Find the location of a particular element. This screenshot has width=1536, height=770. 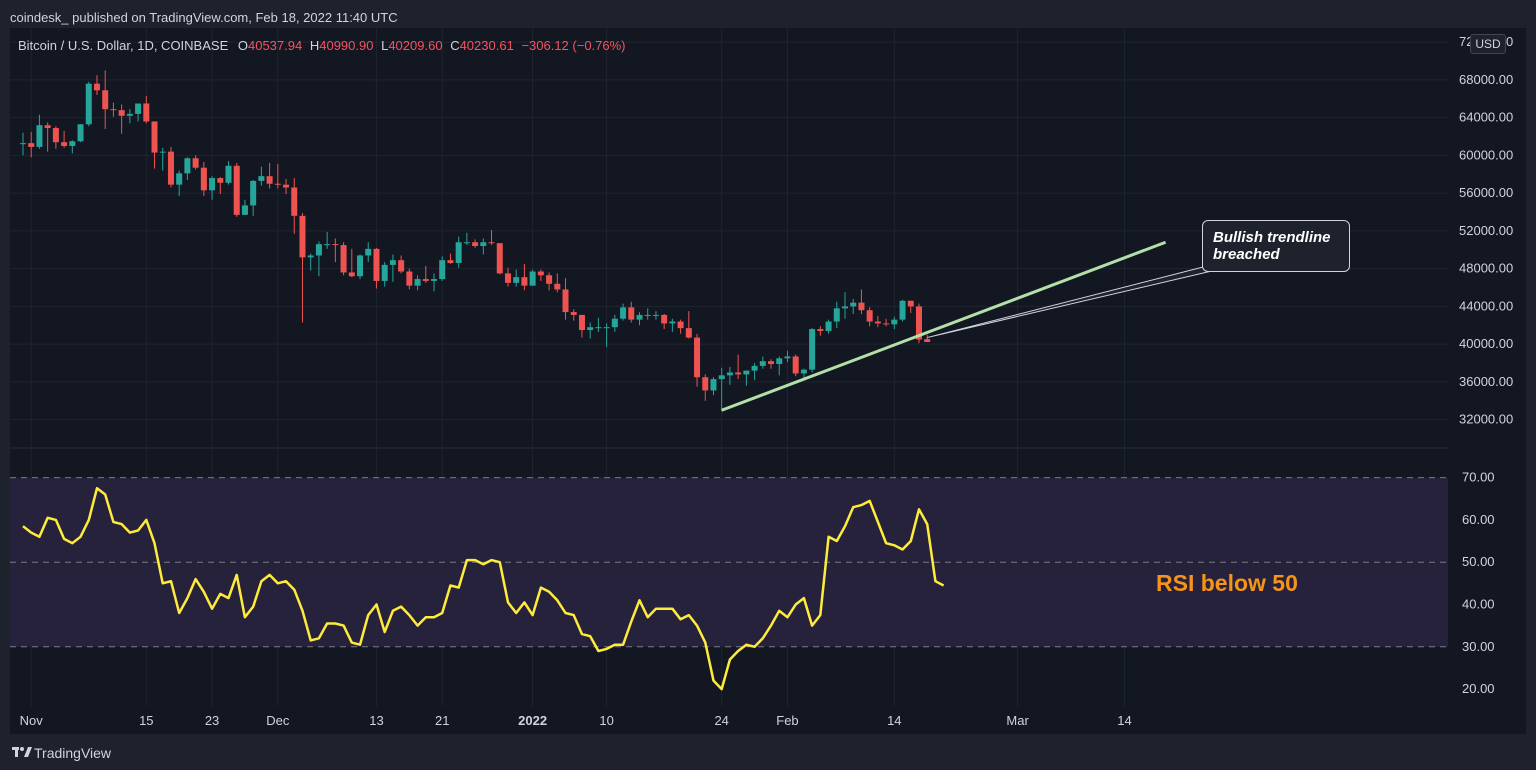

currency-button: USD is located at coordinates (1488, 44).